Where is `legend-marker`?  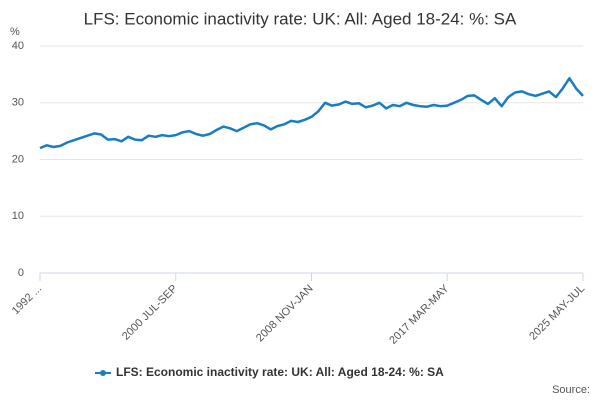 legend-marker is located at coordinates (103, 373).